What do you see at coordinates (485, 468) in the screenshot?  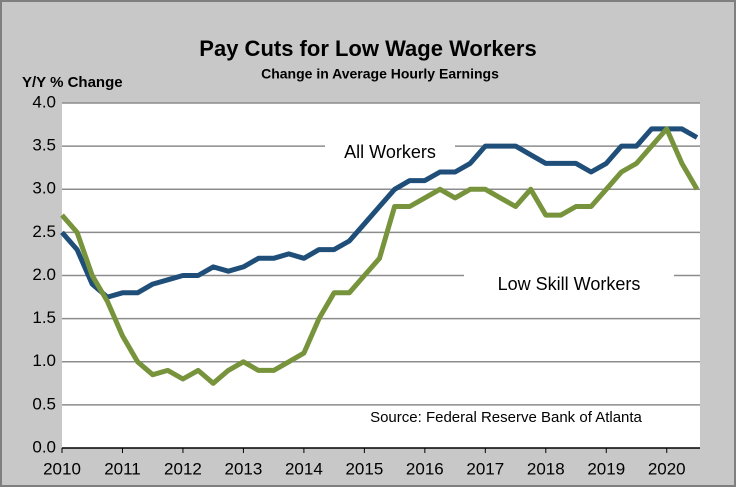 I see `x-tick-label: 2017` at bounding box center [485, 468].